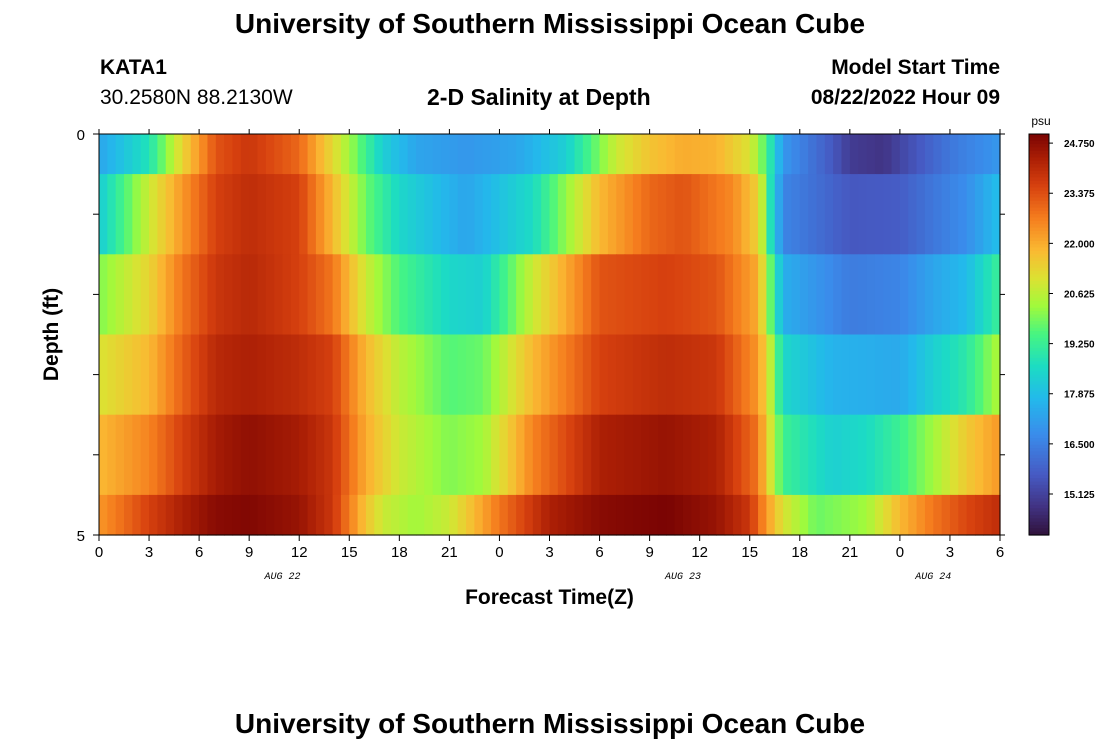  Describe the element at coordinates (649, 552) in the screenshot. I see `x-tick-label: 9` at that location.